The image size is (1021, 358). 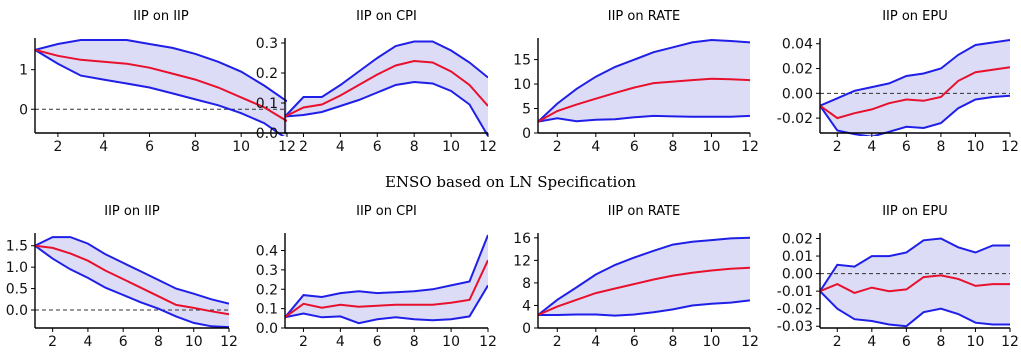 I want to click on y-tick-label: 4, so click(x=526, y=306).